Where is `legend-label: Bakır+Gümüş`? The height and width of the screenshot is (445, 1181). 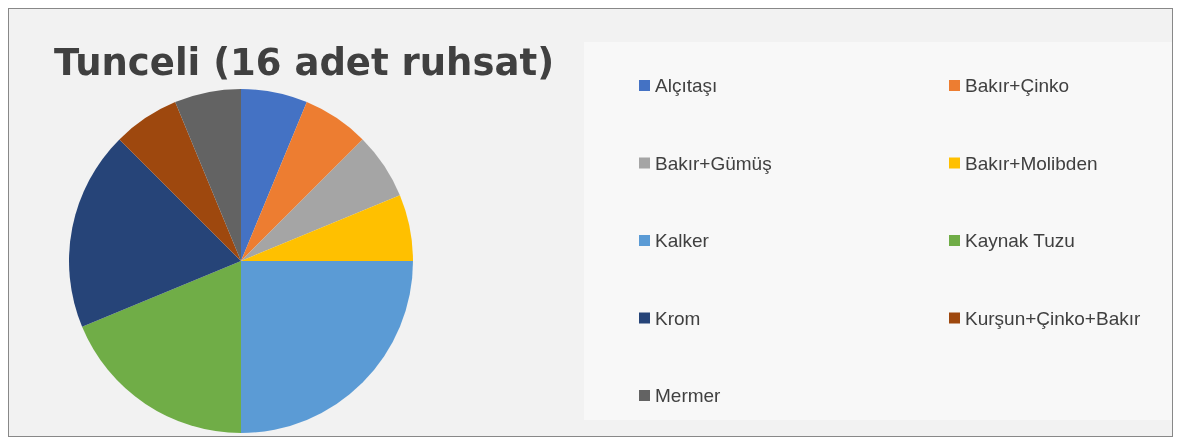 legend-label: Bakır+Gümüş is located at coordinates (713, 163).